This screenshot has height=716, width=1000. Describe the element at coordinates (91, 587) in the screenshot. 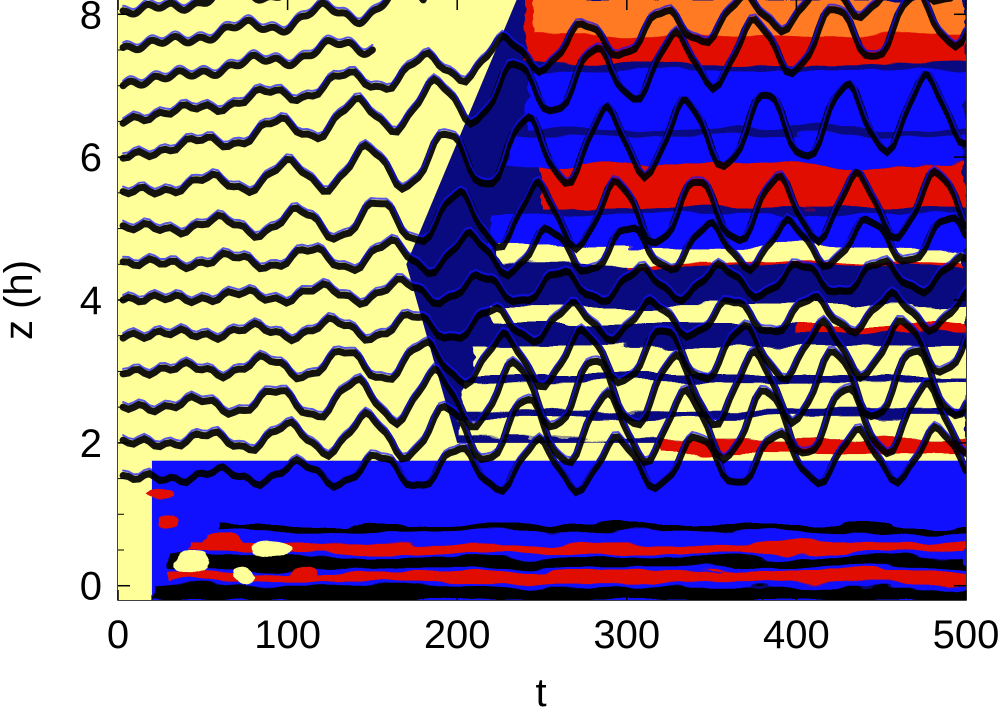

I see `y-tick-label: 0` at that location.